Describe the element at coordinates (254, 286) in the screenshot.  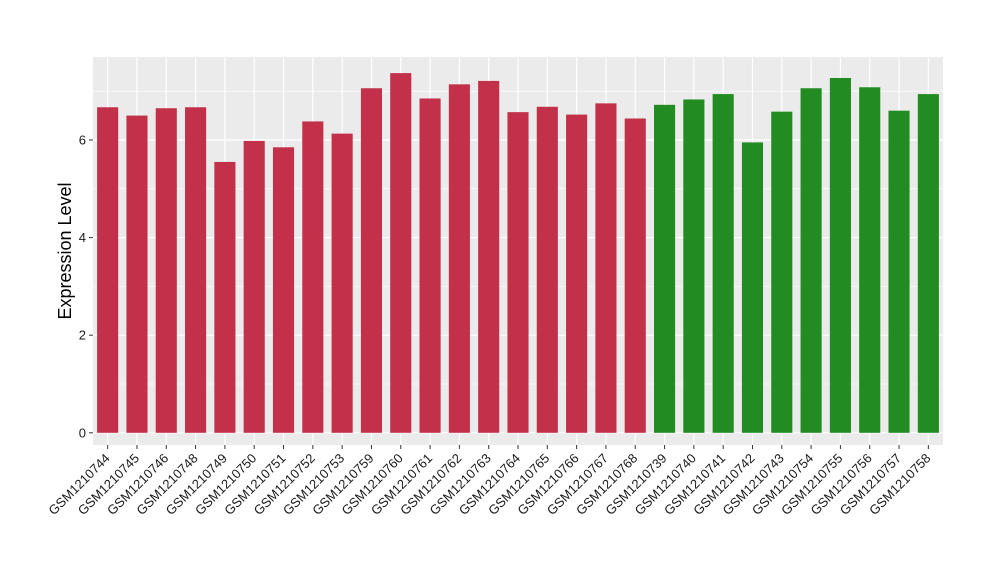
I see `bar-GSM1210750` at that location.